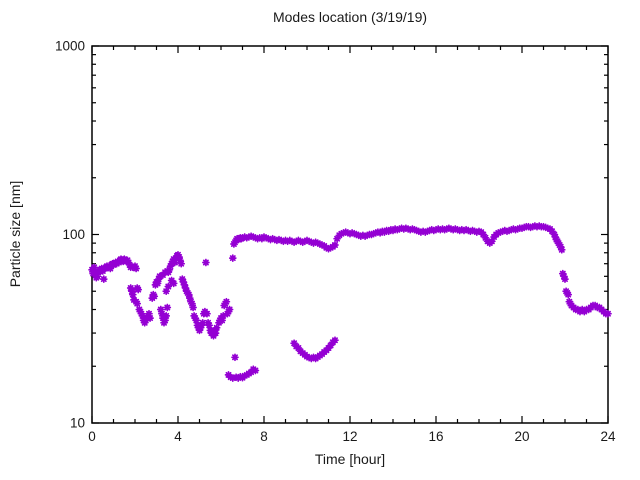  I want to click on svg-text: 10, so click(77, 423).